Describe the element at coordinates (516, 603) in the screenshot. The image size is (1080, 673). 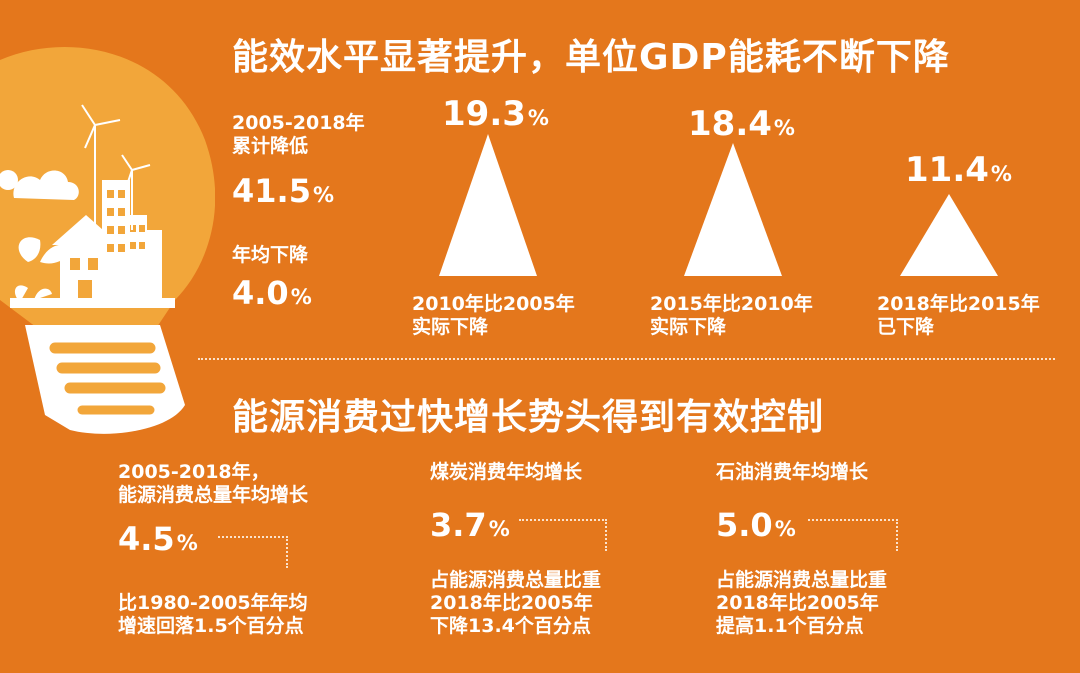
I see `coal-note: 占能源消费总量比重 2018年比2005年 下降13.4个百分点` at that location.